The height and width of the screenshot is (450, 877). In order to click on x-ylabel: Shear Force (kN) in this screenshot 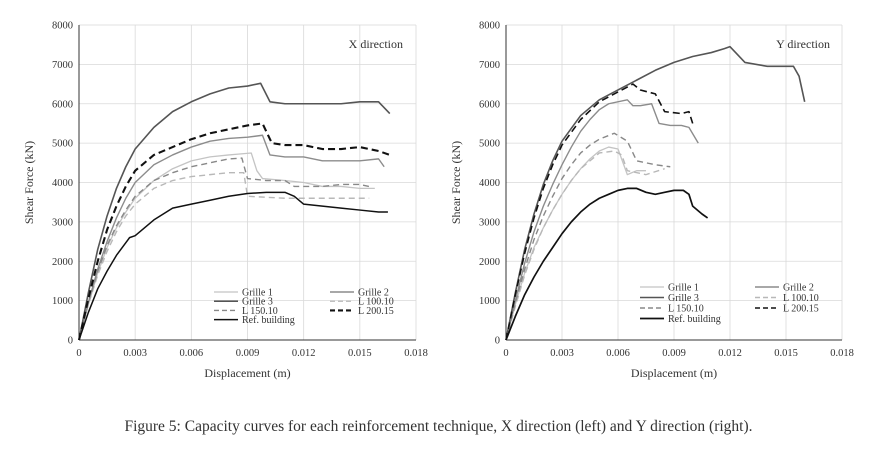, I will do `click(29, 182)`.